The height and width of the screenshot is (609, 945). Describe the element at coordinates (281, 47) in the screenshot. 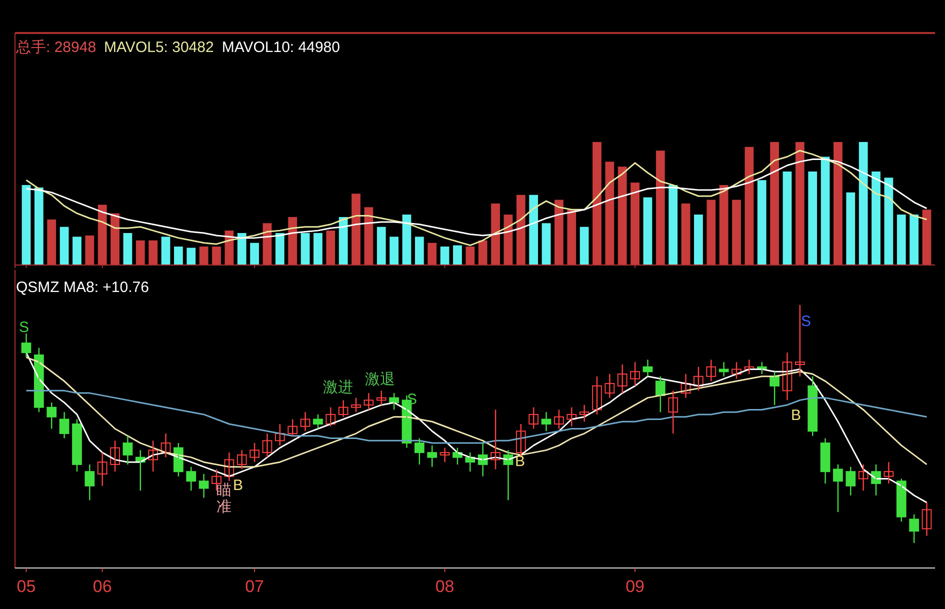

I see `text: MAVOL10: 44980` at that location.